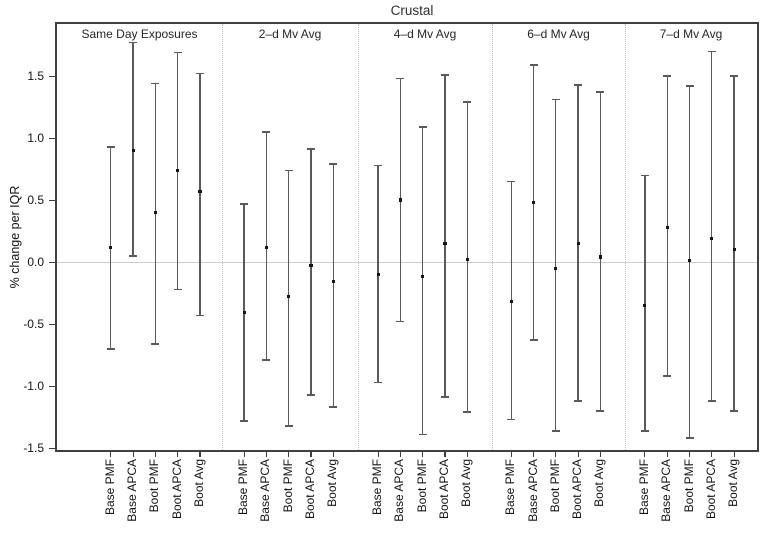  What do you see at coordinates (310, 489) in the screenshot?
I see `x-category-label: Boot APCA` at bounding box center [310, 489].